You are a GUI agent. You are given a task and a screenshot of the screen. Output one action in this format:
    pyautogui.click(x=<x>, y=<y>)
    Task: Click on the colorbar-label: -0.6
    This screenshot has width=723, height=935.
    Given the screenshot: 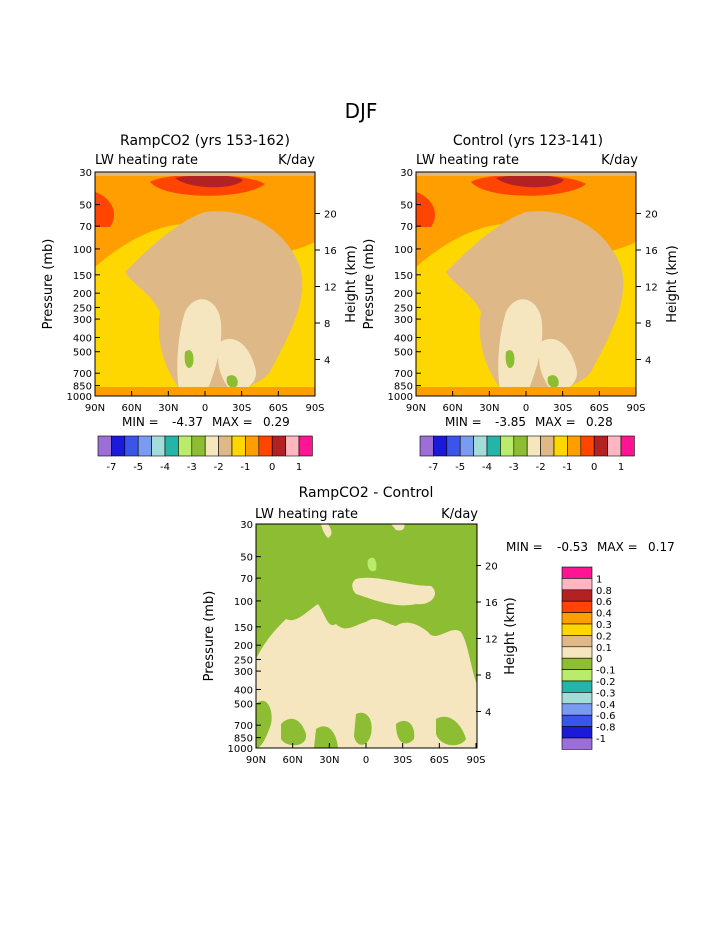 What is the action you would take?
    pyautogui.click(x=606, y=716)
    